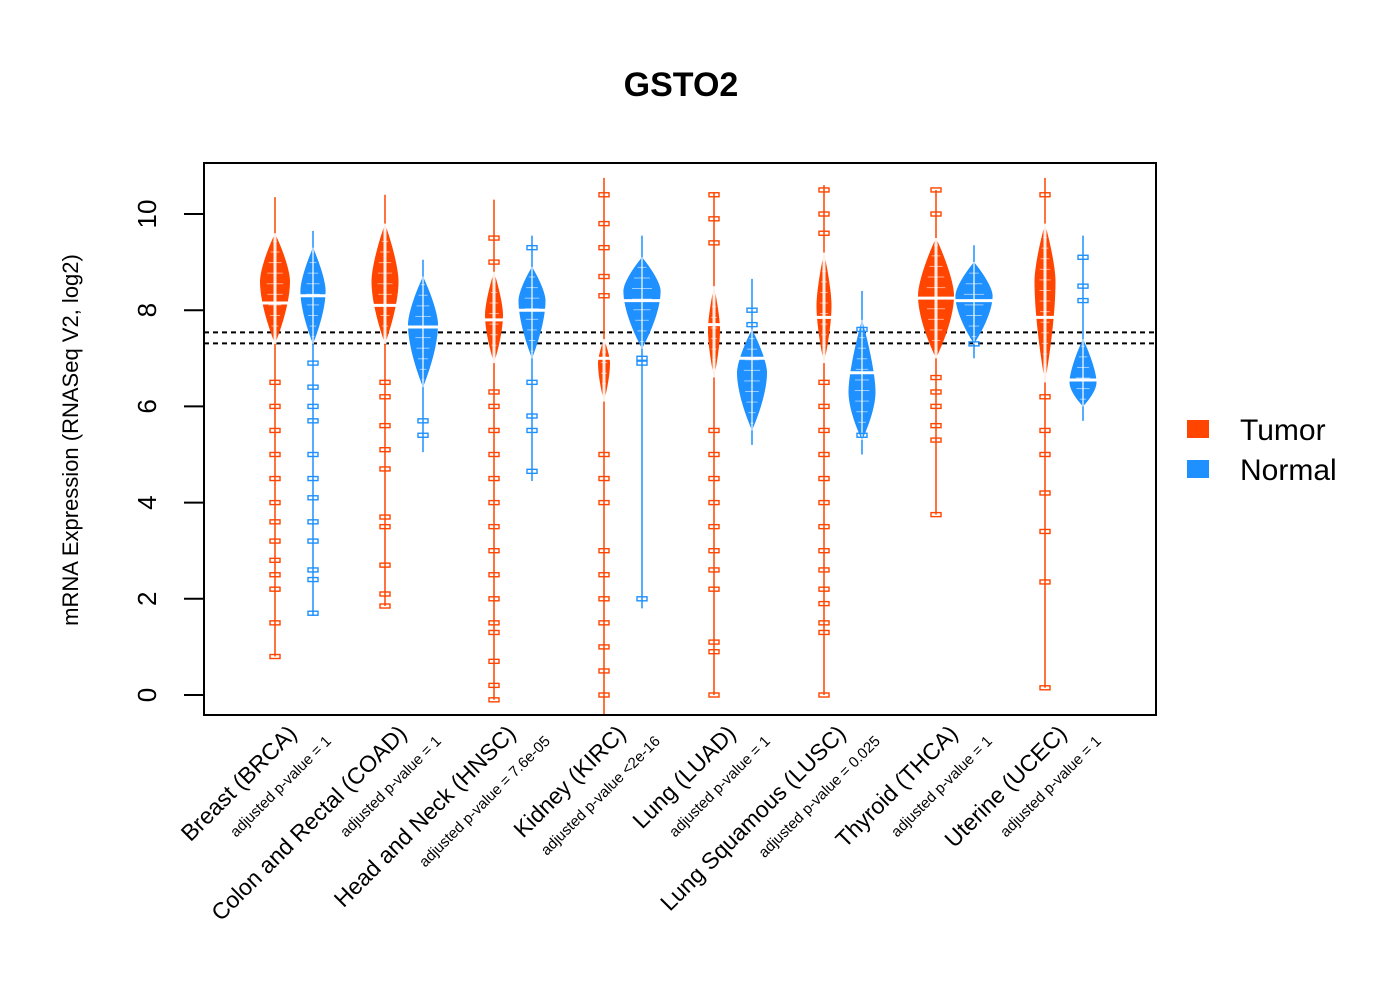 Image resolution: width=1400 pixels, height=1000 pixels. I want to click on legend-label-normal: Normal, so click(1288, 470).